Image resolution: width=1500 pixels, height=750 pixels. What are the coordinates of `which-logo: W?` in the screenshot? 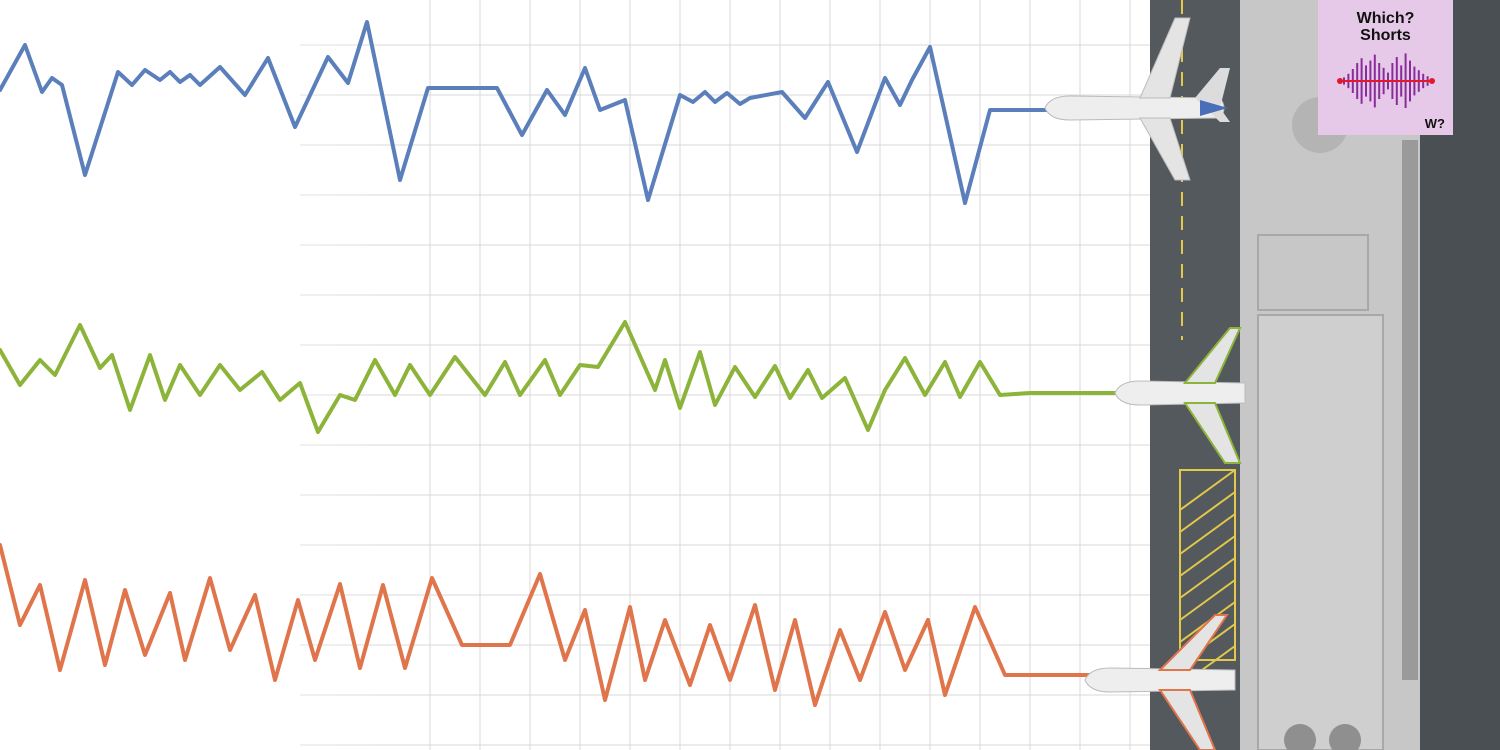 It's located at (1434, 123).